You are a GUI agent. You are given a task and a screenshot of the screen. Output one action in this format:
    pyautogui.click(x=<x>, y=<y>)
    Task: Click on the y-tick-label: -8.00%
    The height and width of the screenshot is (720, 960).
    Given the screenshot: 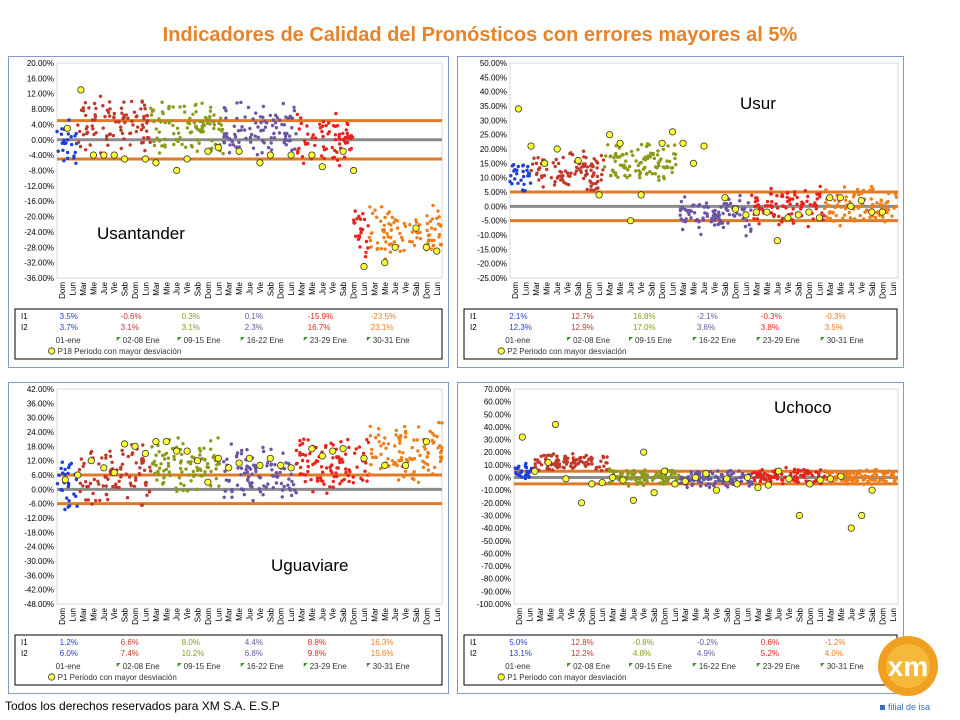 What is the action you would take?
    pyautogui.click(x=41, y=171)
    